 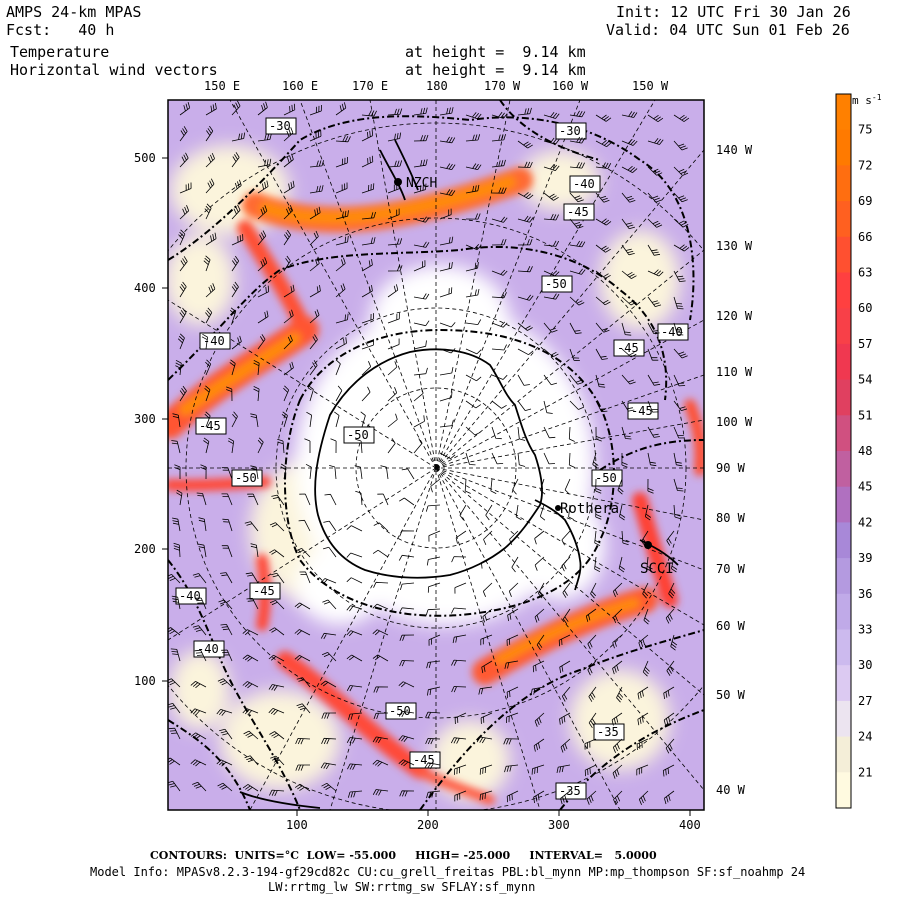 I want to click on colorbar-label: 27, so click(x=865, y=701).